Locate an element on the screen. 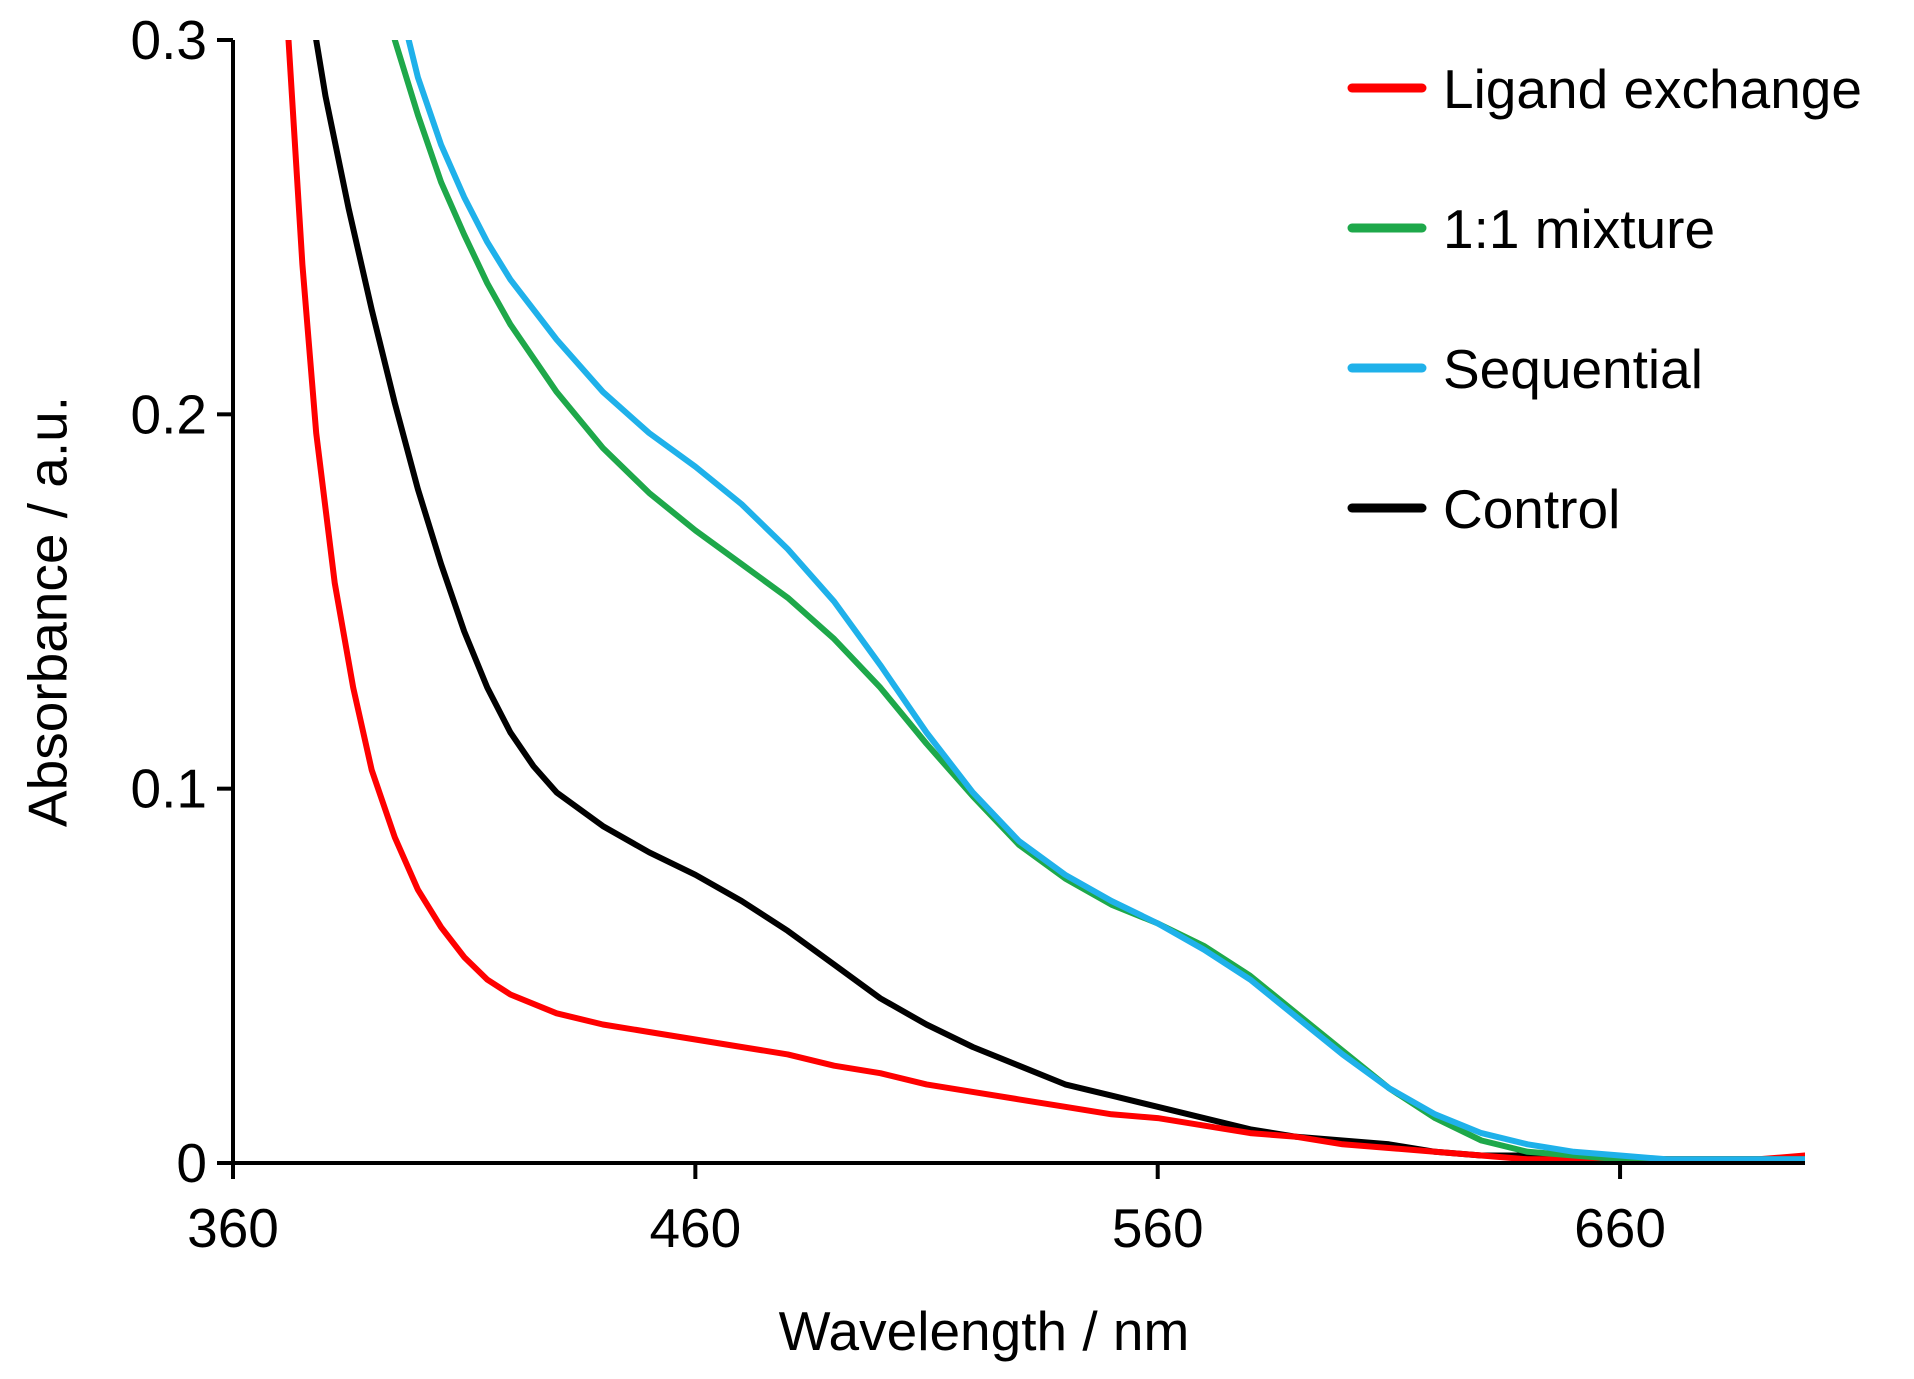 The image size is (1914, 1379). legend-label-sequential: Sequential is located at coordinates (1573, 369).